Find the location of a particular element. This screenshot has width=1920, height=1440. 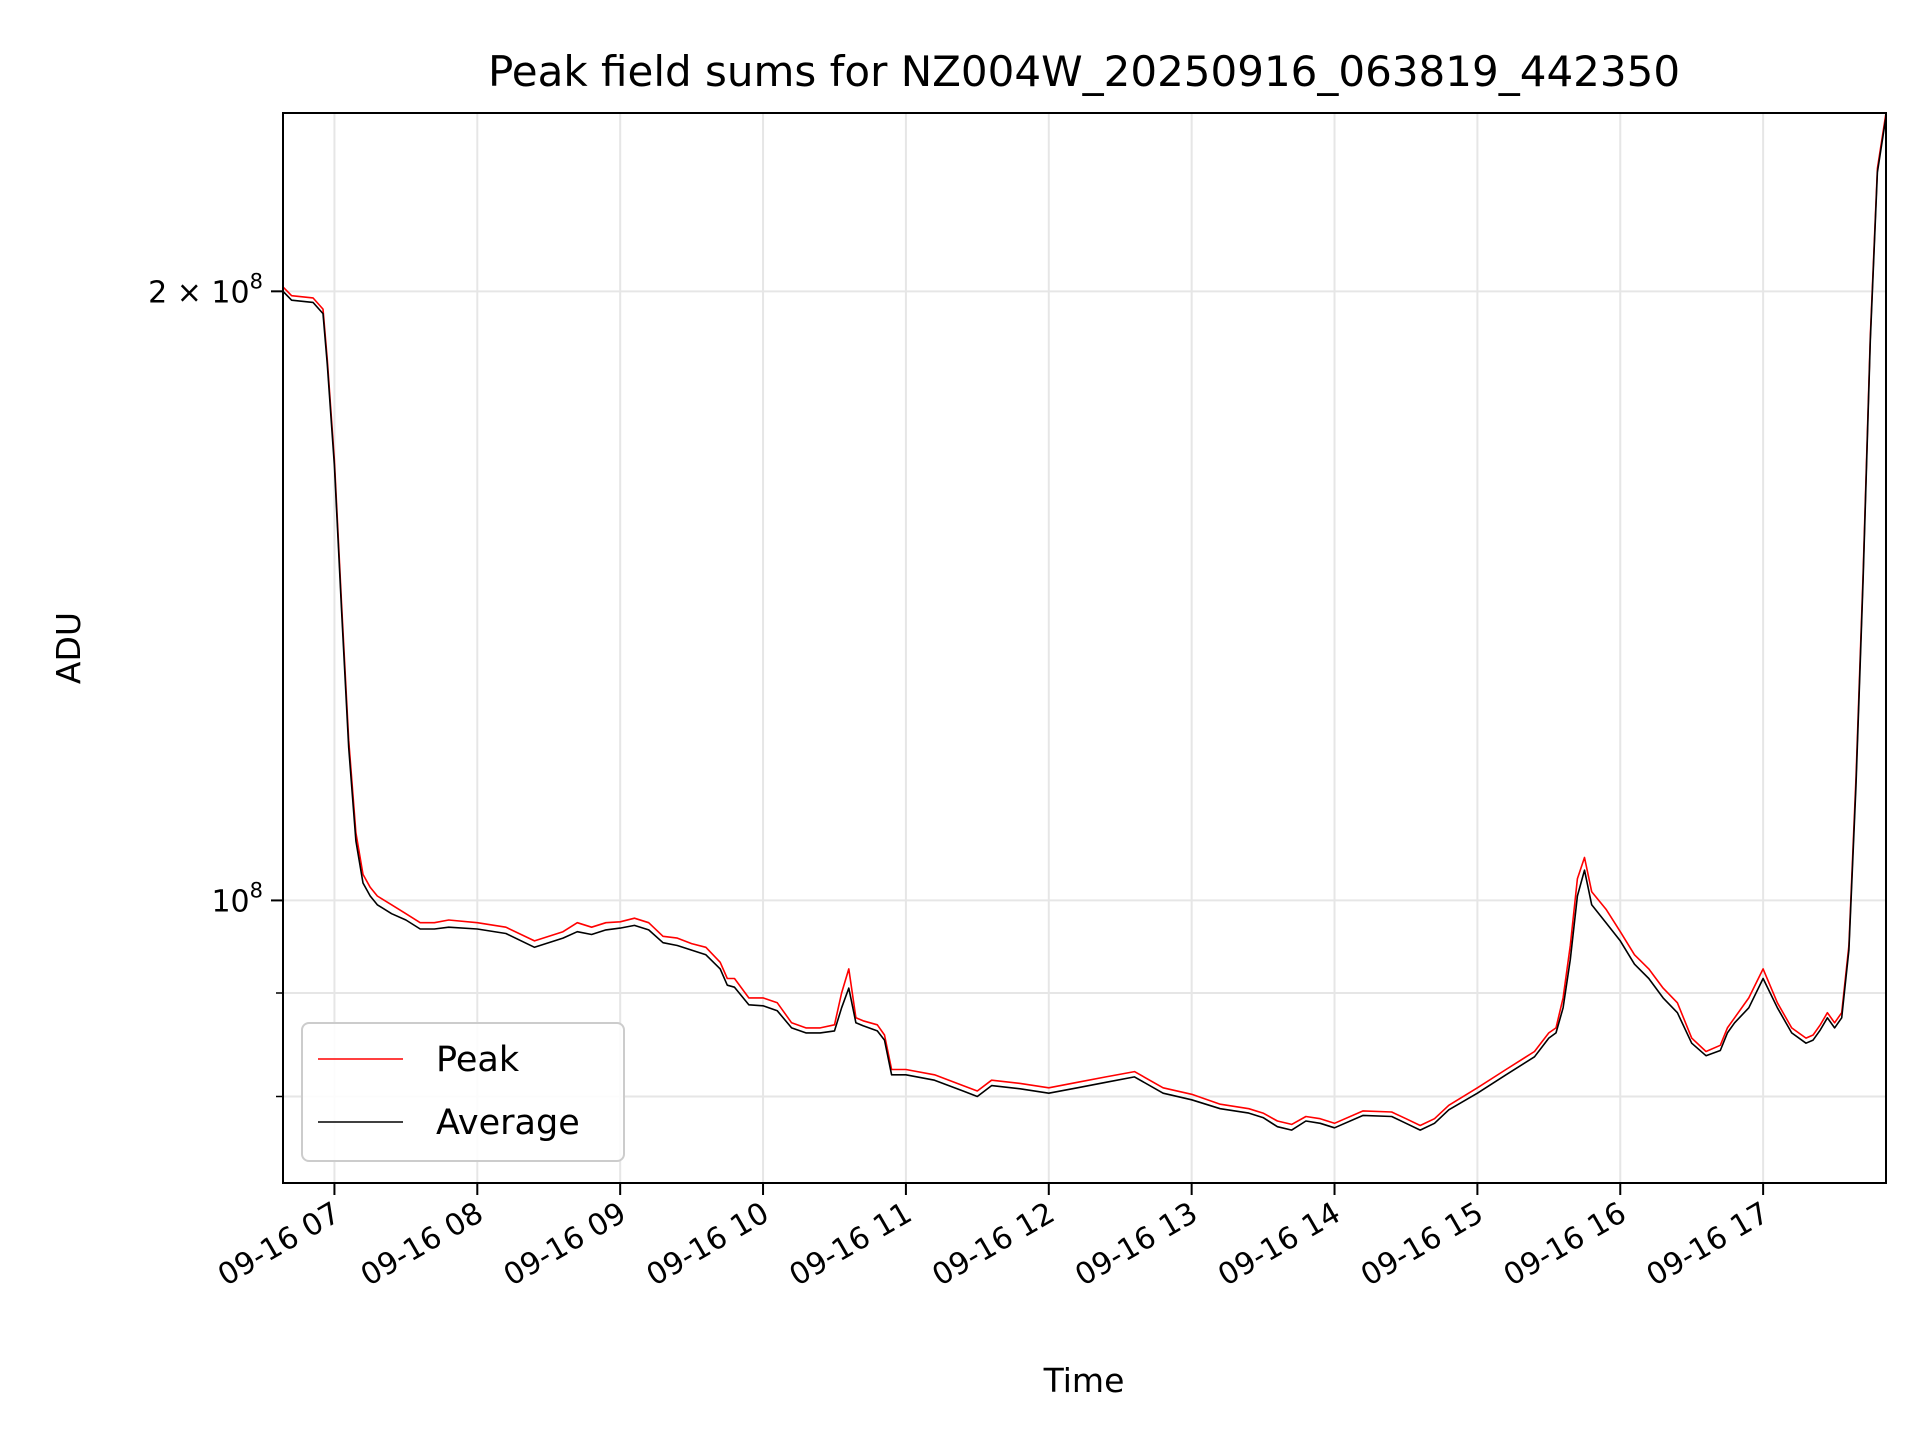

legend-box is located at coordinates (463, 1092).